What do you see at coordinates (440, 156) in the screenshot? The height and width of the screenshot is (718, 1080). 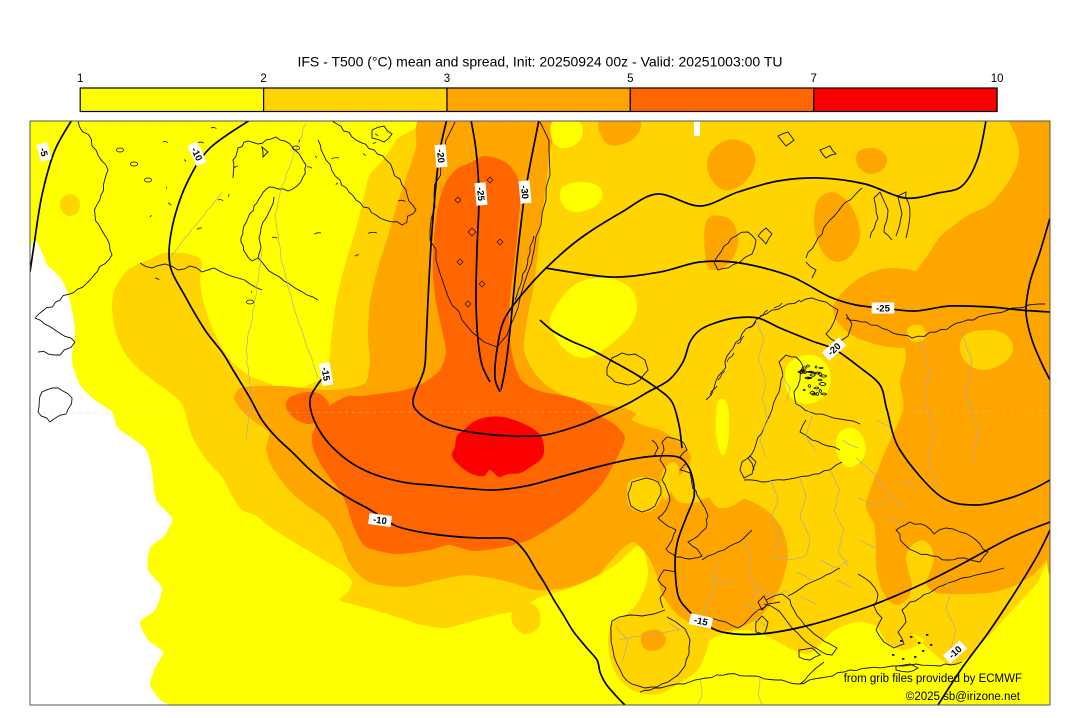 I see `svg-text: -20` at bounding box center [440, 156].